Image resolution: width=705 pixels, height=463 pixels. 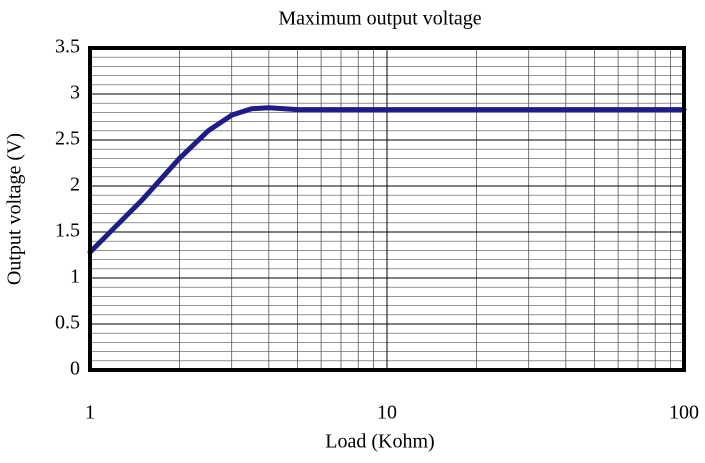 What do you see at coordinates (67, 323) in the screenshot?
I see `y-tick-label: 0.5` at bounding box center [67, 323].